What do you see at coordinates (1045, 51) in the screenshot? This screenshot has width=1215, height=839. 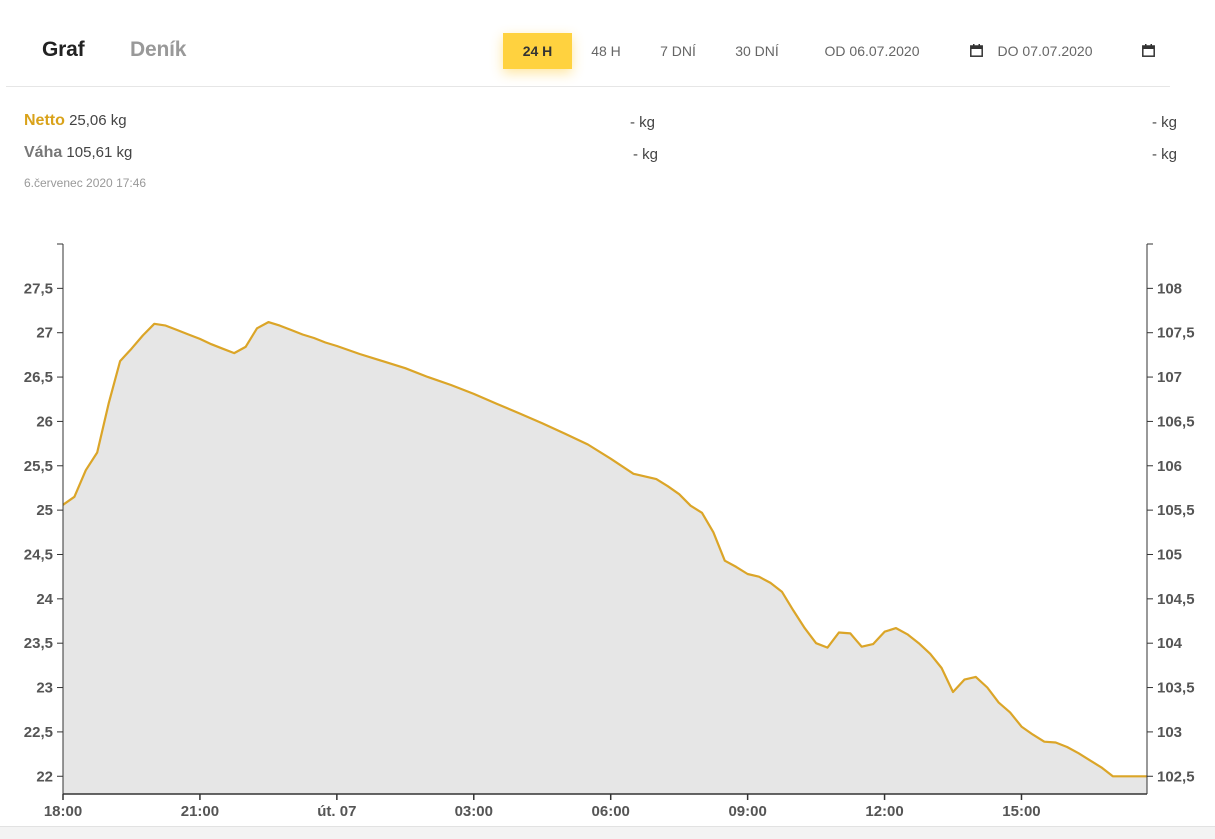 I see `date-to-field: DO 07.07.2020` at bounding box center [1045, 51].